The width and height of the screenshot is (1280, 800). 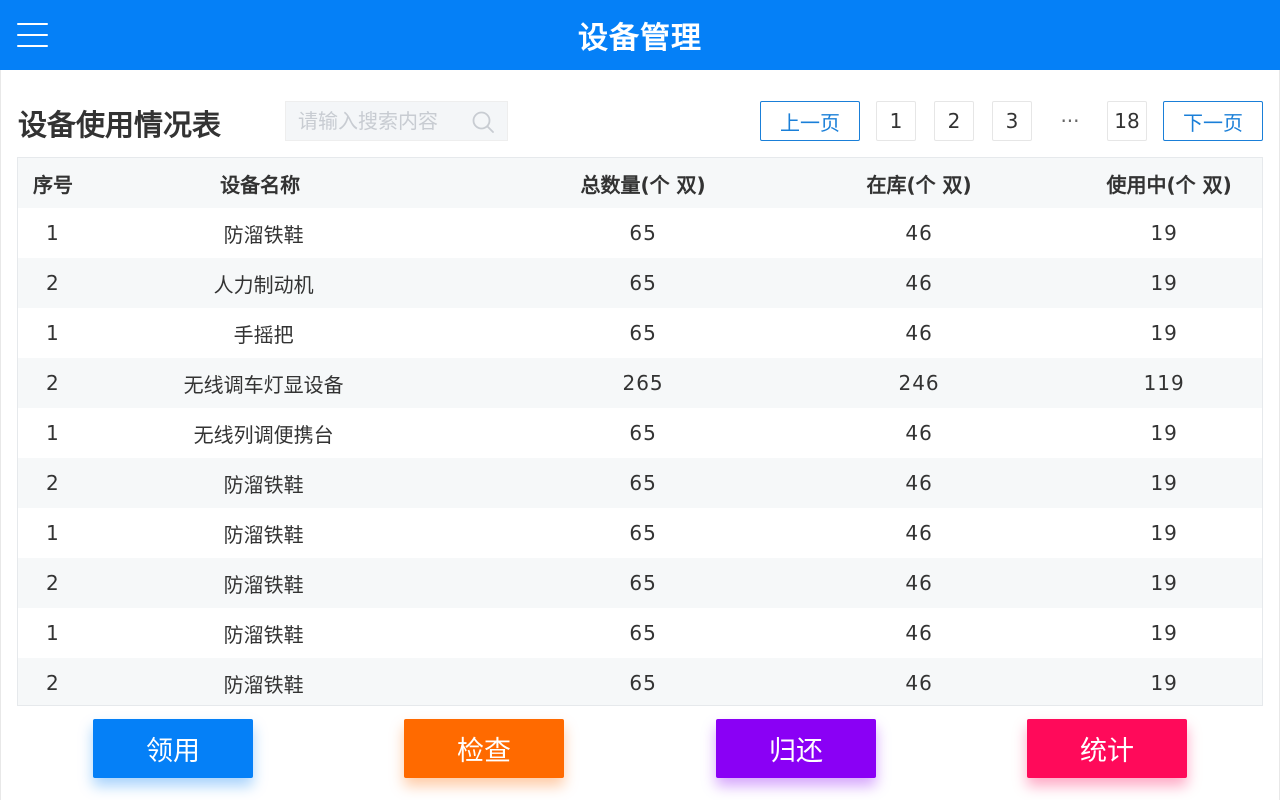 What do you see at coordinates (307, 433) in the screenshot?
I see `cell-name: 无线列调便携台` at bounding box center [307, 433].